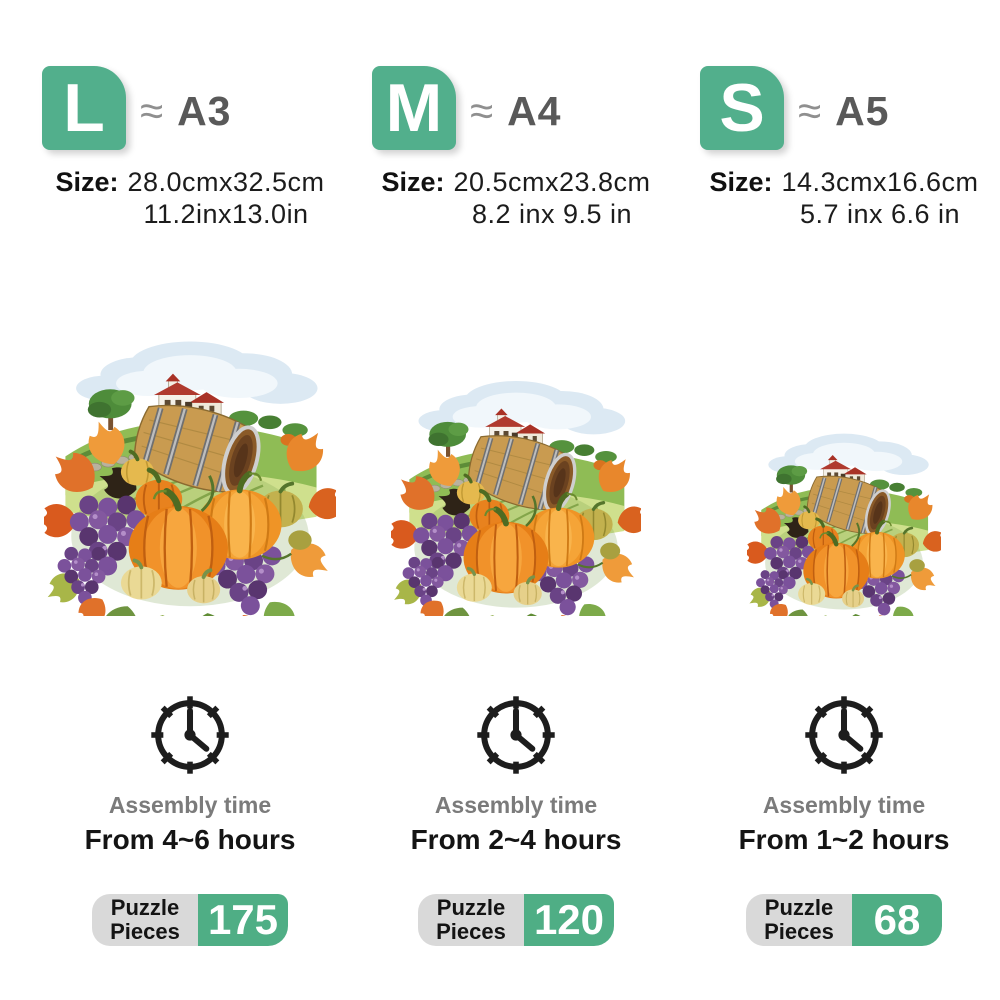  What do you see at coordinates (190, 839) in the screenshot?
I see `assembly-time-range: From 4~6 hours` at bounding box center [190, 839].